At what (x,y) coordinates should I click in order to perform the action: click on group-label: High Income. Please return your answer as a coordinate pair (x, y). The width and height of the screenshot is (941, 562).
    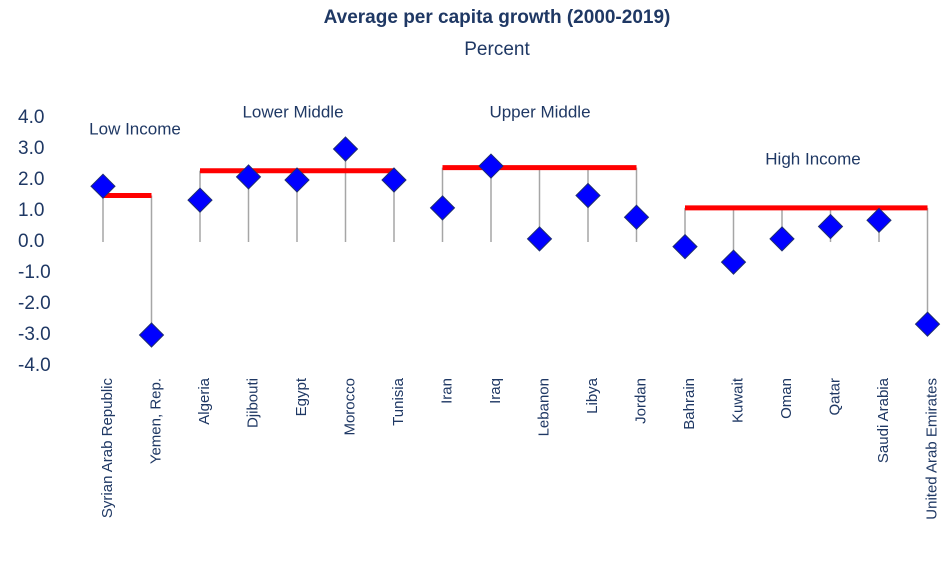
    Looking at the image, I should click on (812, 158).